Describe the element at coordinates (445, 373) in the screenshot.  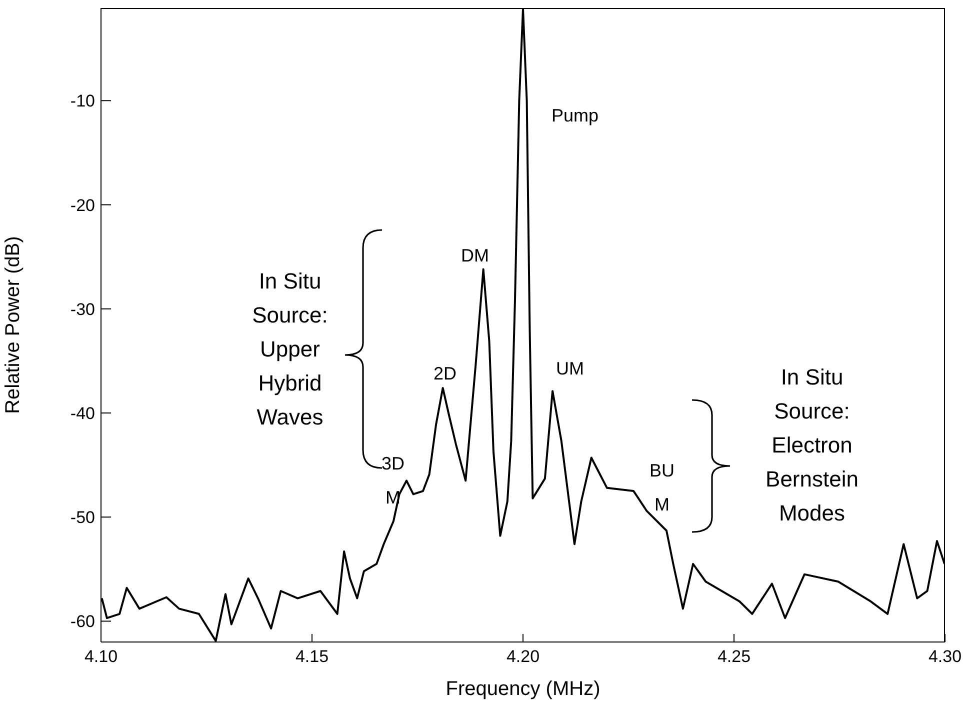
I see `annotation: 2D` at that location.